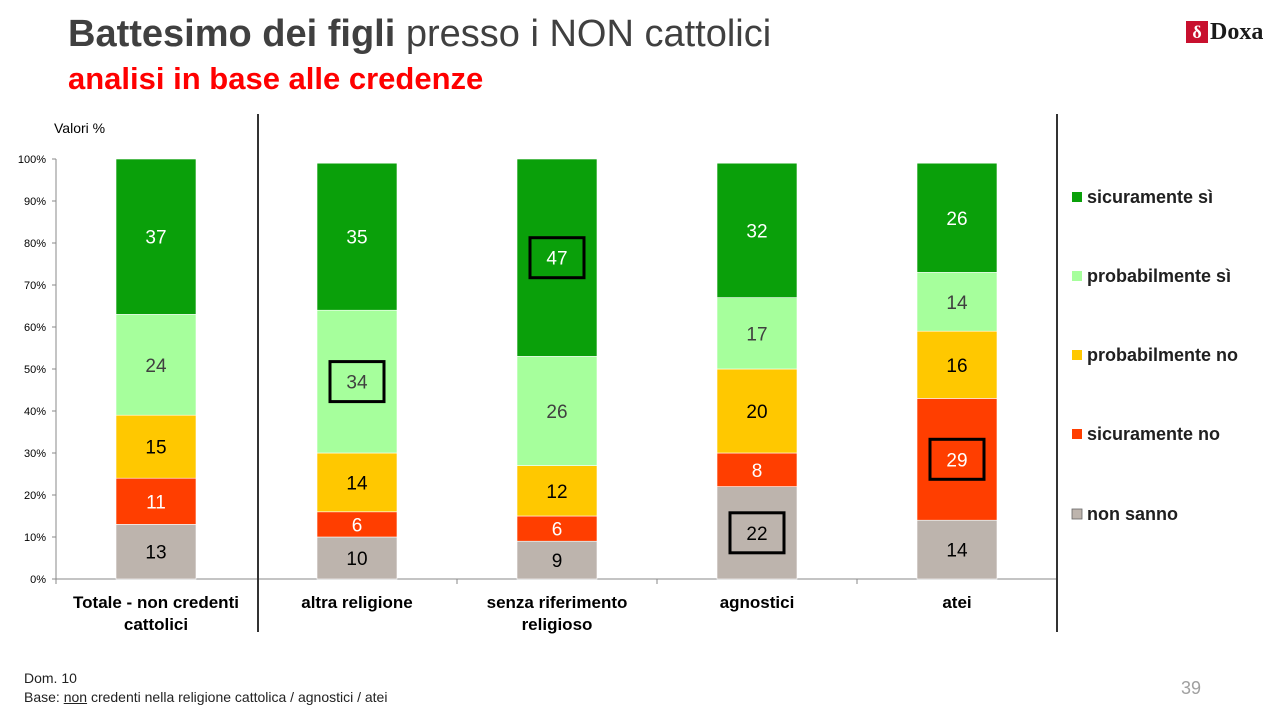  Describe the element at coordinates (32, 160) in the screenshot. I see `y-tick-label: 100%` at that location.